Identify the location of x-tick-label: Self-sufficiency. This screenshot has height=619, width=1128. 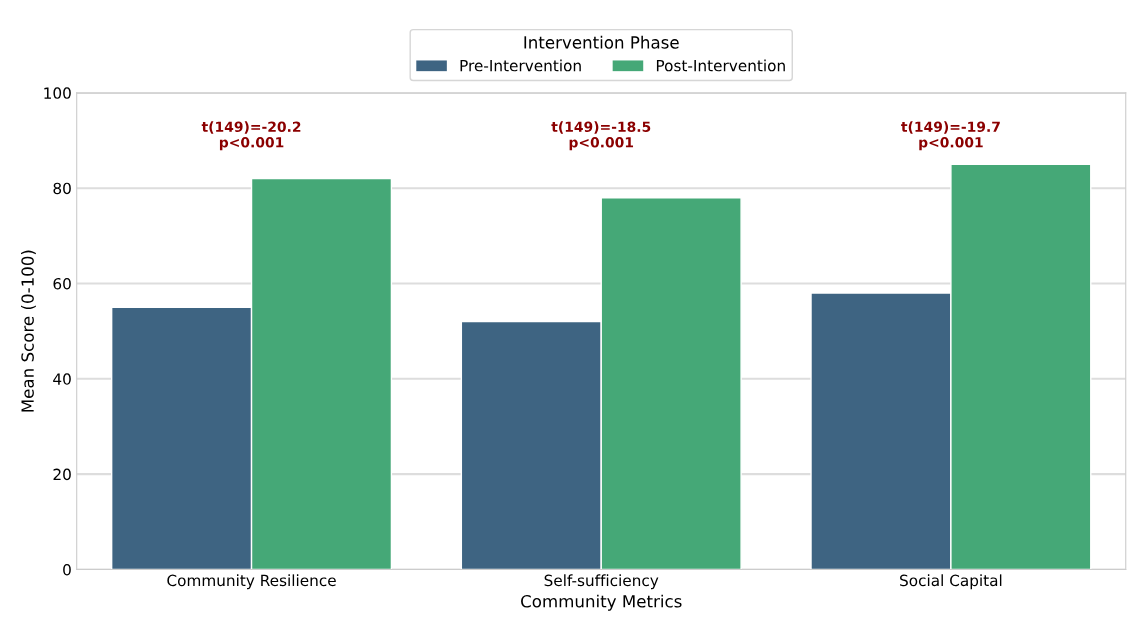
(601, 582).